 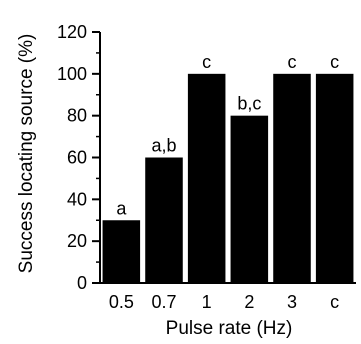 What do you see at coordinates (72, 74) in the screenshot?
I see `y-tick-label: 100` at bounding box center [72, 74].